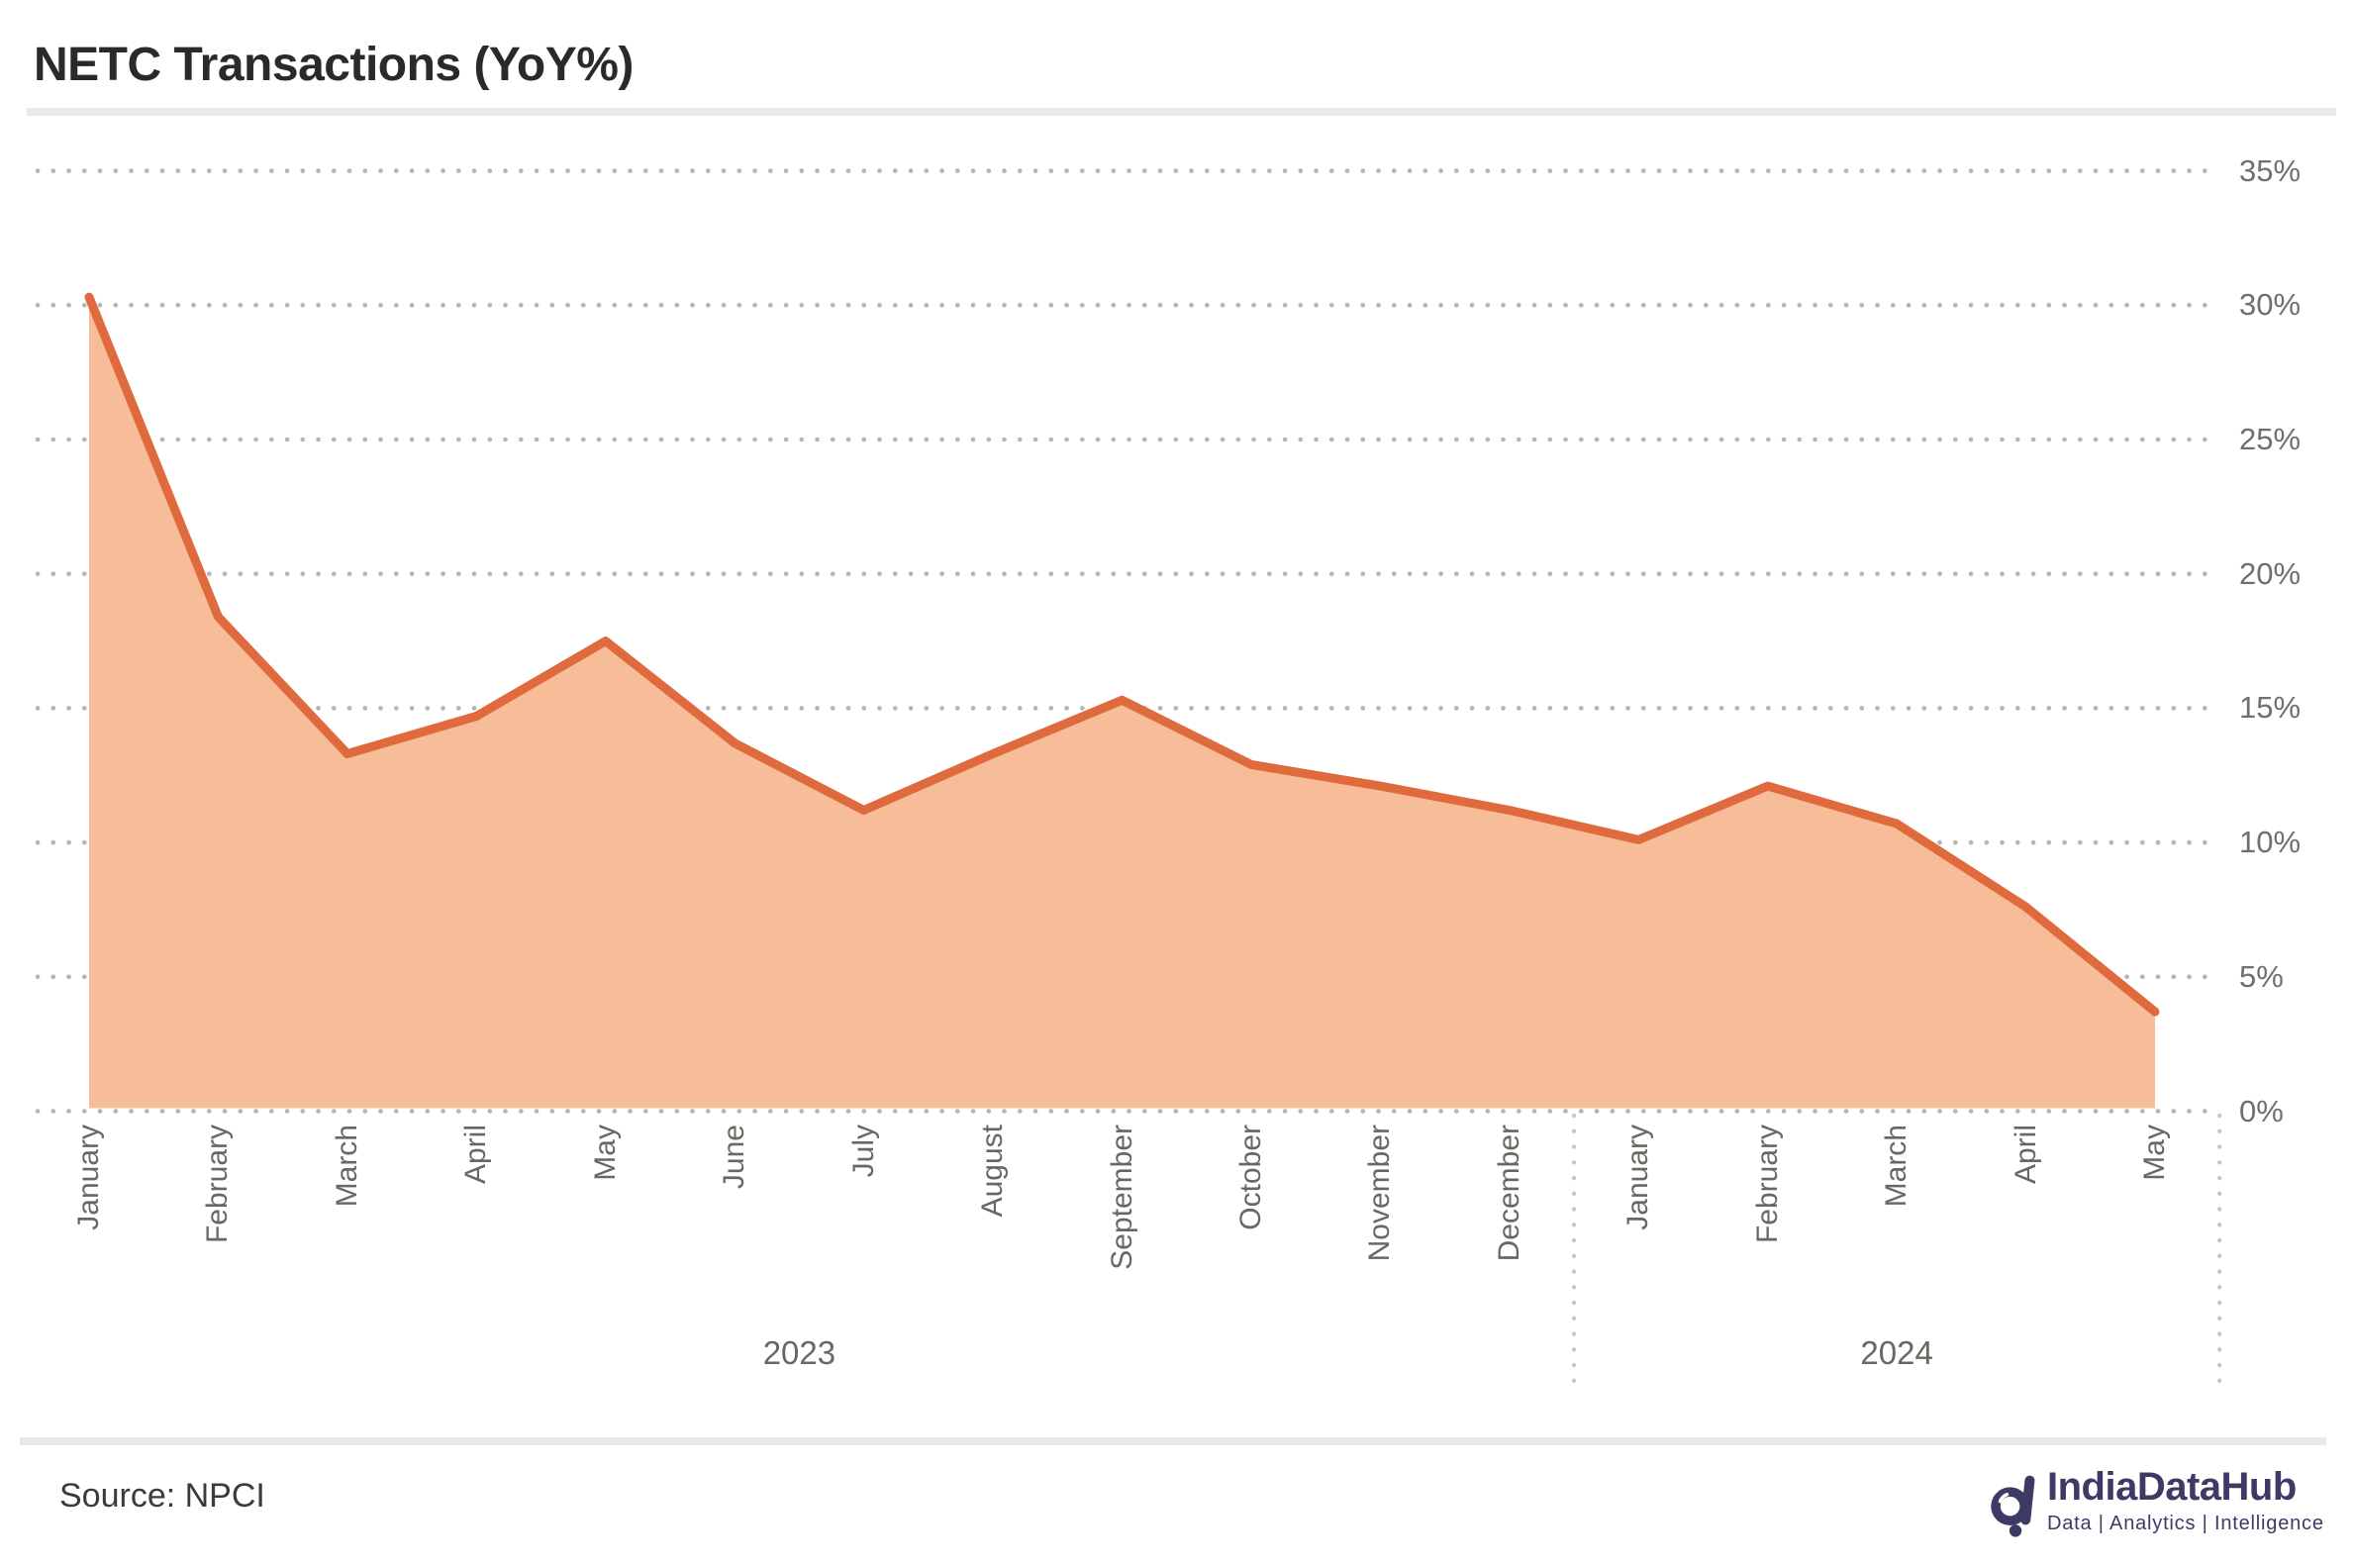 This screenshot has height=1568, width=2354. Describe the element at coordinates (863, 1151) in the screenshot. I see `month-label: July` at that location.